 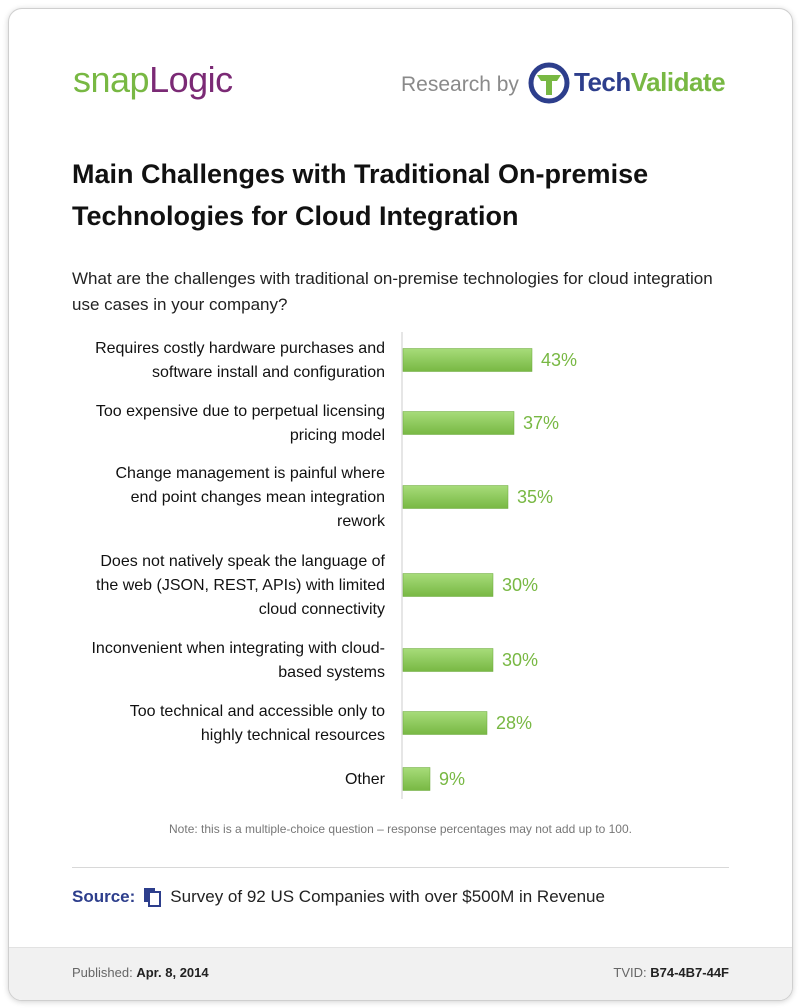 I want to click on techvalidate-logo: TechValidate, so click(x=650, y=82).